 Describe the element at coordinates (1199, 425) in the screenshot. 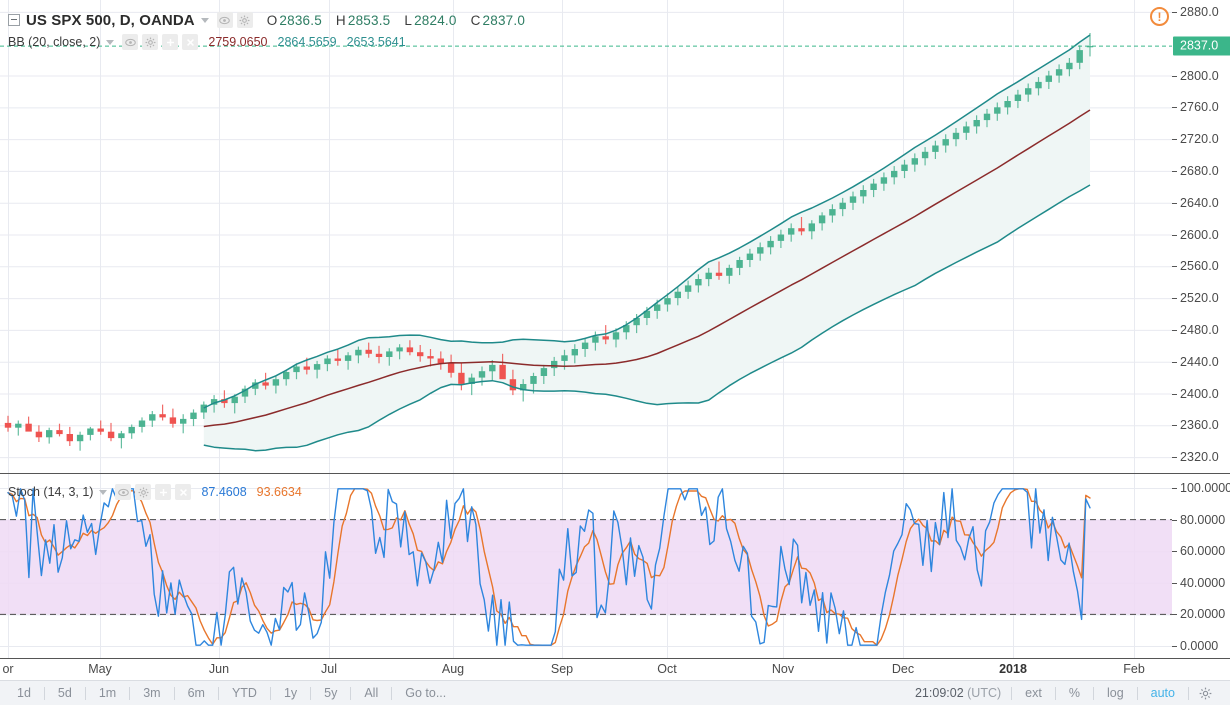

I see `price-axis-label: 2360.0` at that location.